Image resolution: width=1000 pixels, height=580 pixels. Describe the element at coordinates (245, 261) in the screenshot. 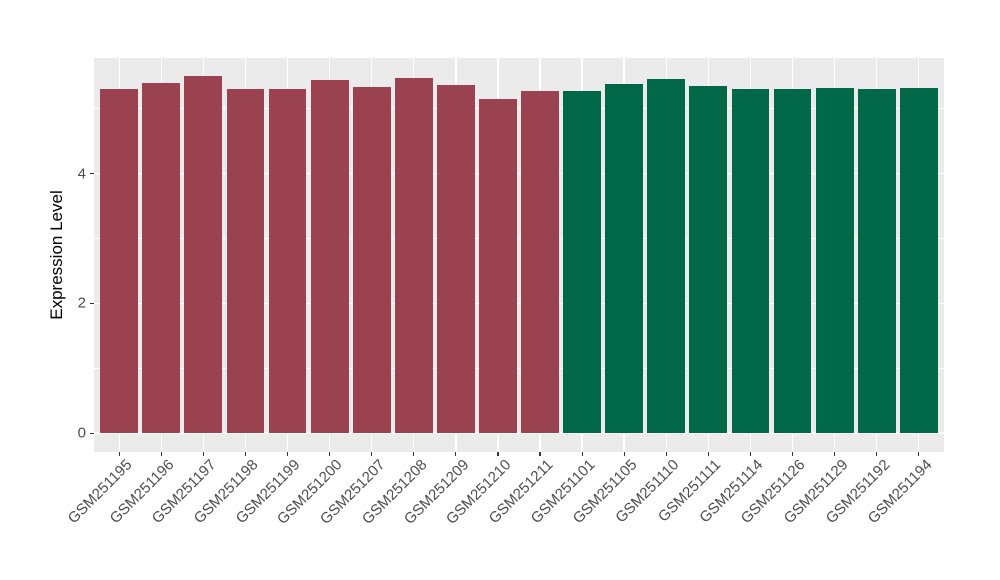

I see `bar-GSM251198` at that location.